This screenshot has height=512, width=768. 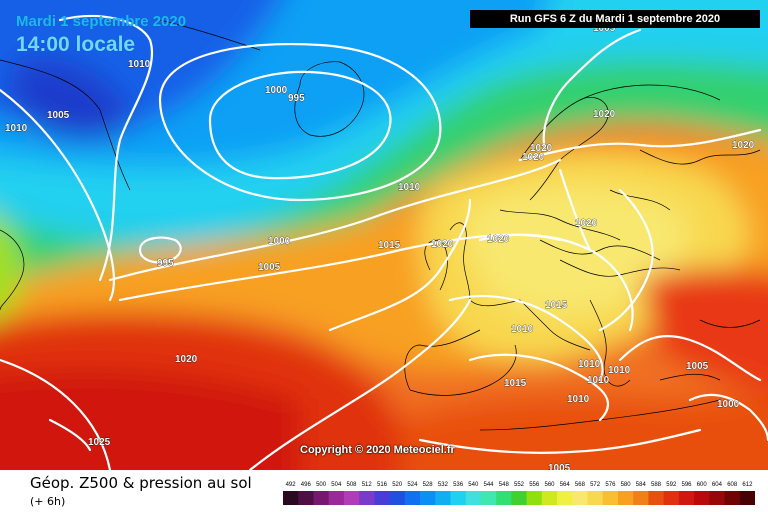 I want to click on legend-value: 536, so click(x=458, y=485).